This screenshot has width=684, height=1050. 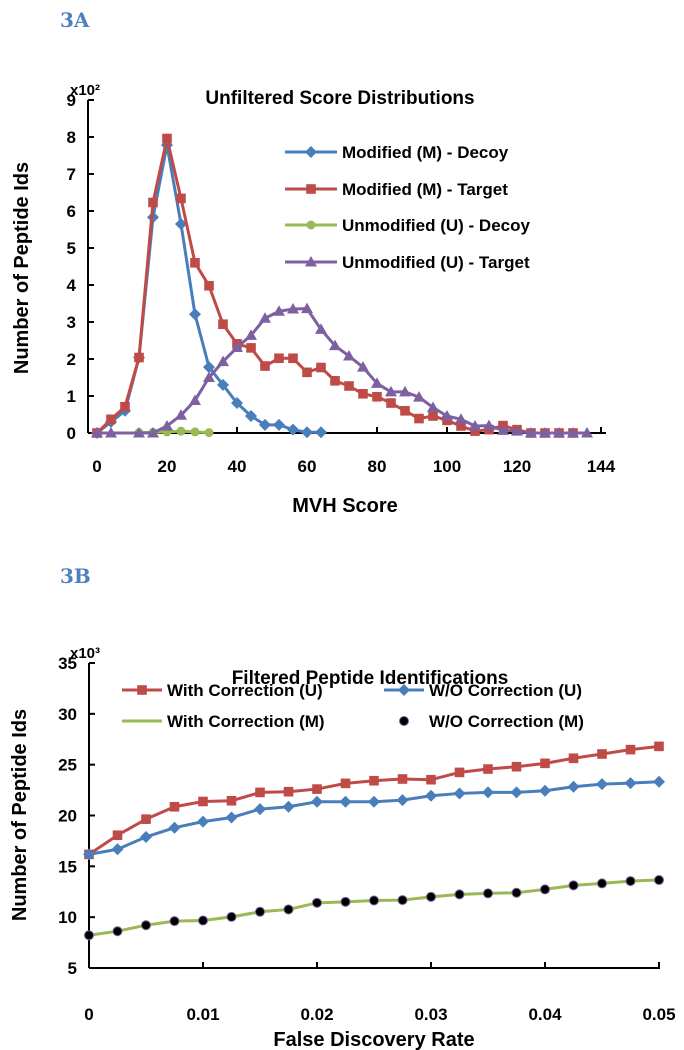 What do you see at coordinates (545, 1014) in the screenshot?
I see `x-tick-label: 0.04` at bounding box center [545, 1014].